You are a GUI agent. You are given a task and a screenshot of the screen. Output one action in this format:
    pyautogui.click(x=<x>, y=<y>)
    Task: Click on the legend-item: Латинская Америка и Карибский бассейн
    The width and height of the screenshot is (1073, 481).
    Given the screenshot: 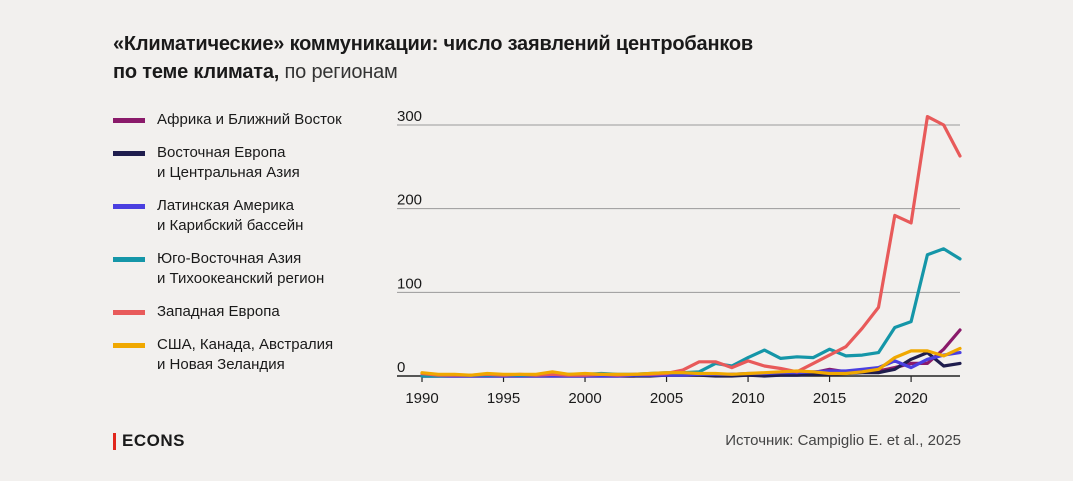 What is the action you would take?
    pyautogui.click(x=248, y=216)
    